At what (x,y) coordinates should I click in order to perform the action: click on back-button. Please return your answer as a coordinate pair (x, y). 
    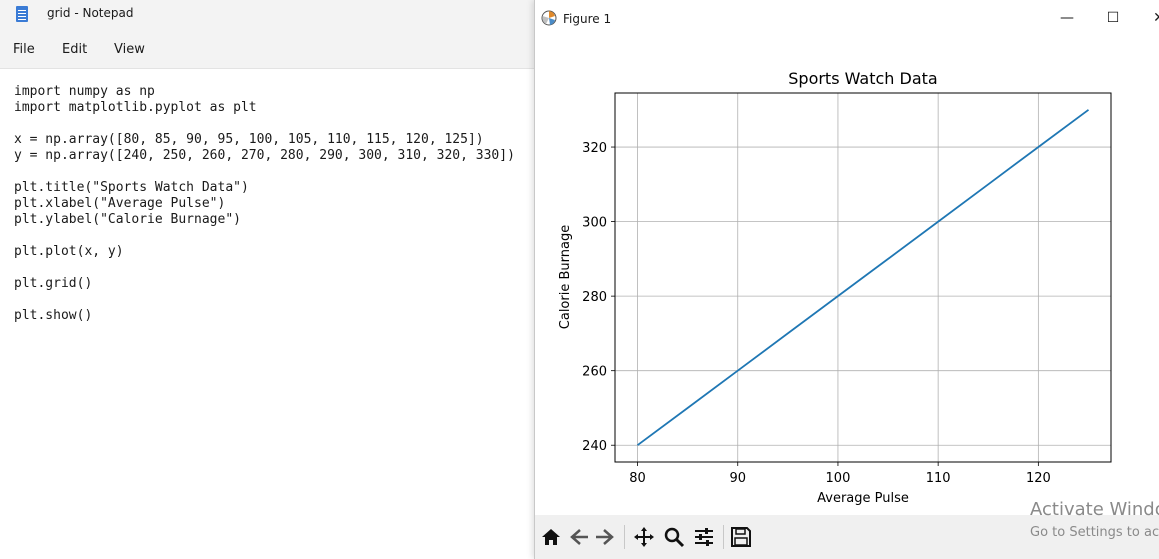
    Looking at the image, I should click on (579, 537).